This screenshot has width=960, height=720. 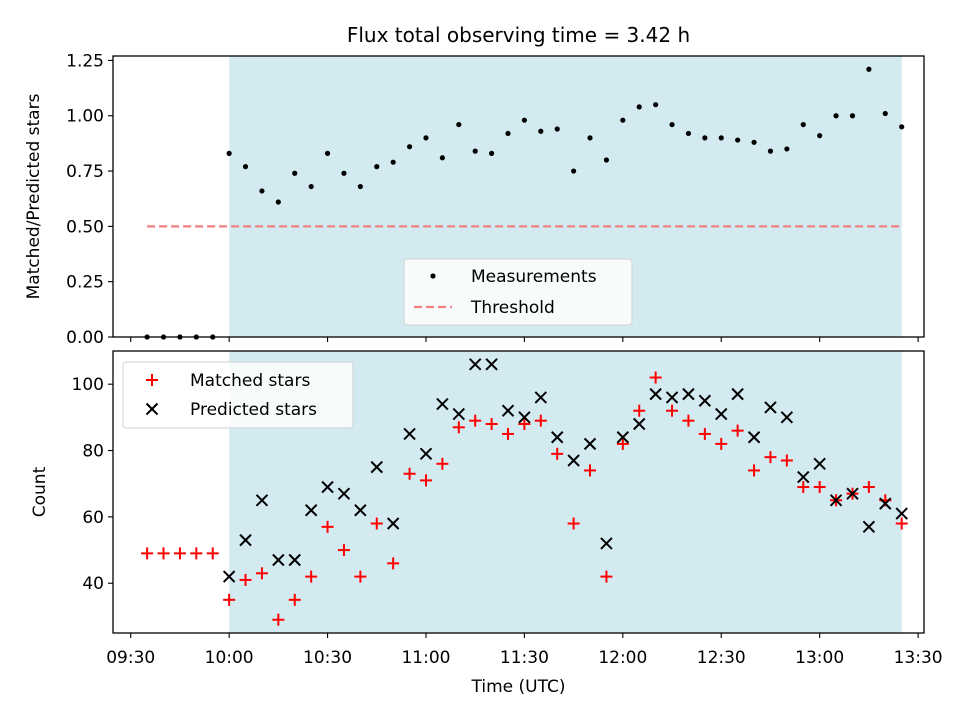 I want to click on legend-measurements-marker, so click(x=433, y=276).